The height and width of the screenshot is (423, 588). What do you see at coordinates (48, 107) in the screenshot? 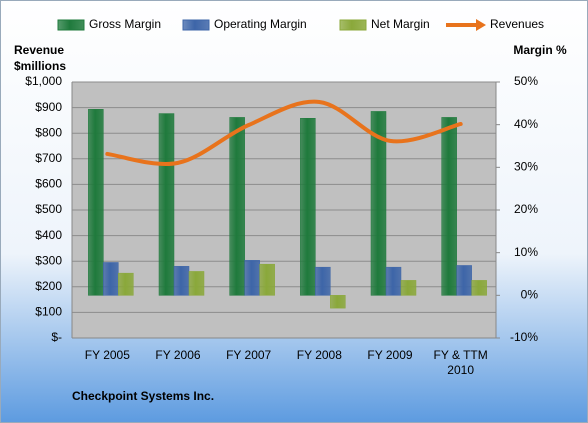
I see `y-tick-label: $900` at bounding box center [48, 107].